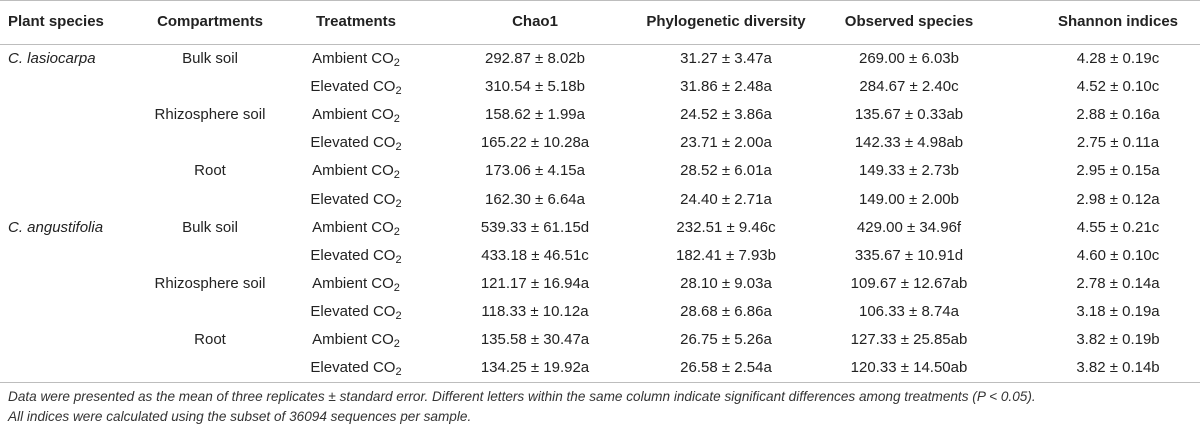 The height and width of the screenshot is (431, 1200). What do you see at coordinates (909, 87) in the screenshot?
I see `observed-species-cell: 284.67 ± 2.40c` at bounding box center [909, 87].